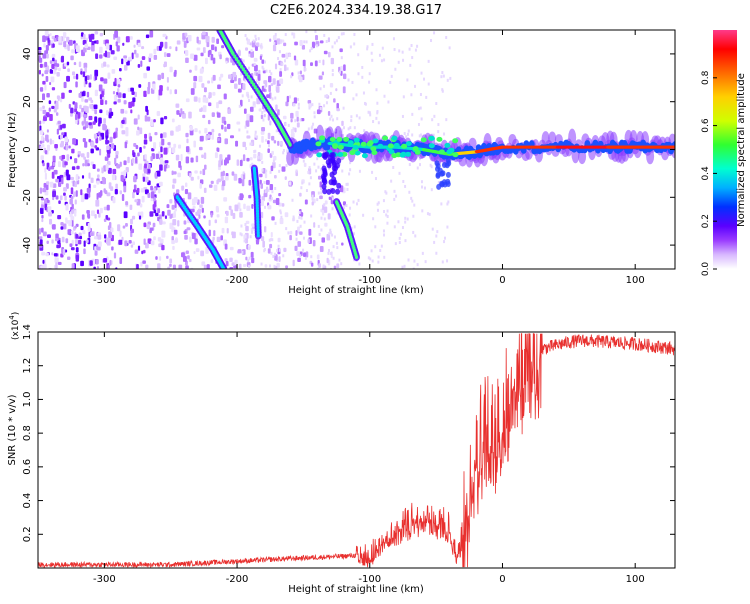  I want to click on heatmap-streak-core, so click(356, 257).